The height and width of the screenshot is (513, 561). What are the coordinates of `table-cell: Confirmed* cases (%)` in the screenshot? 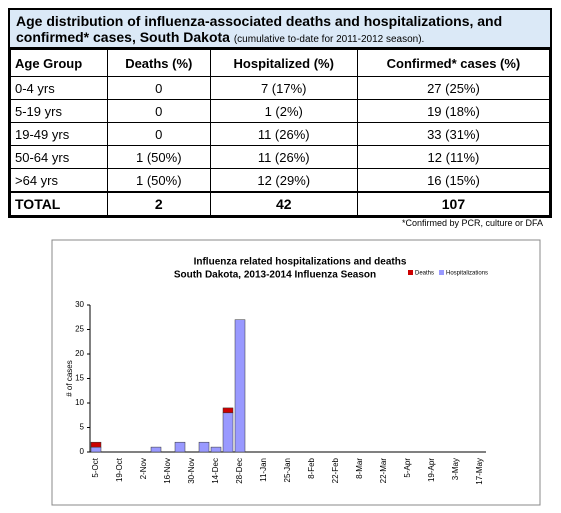 It's located at (453, 63).